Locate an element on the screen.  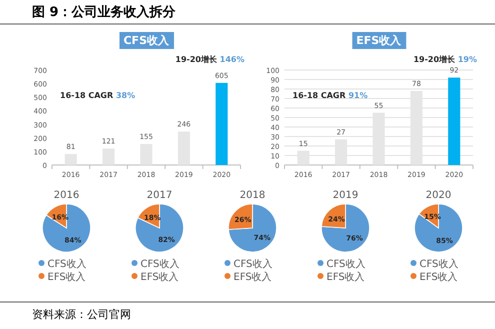
chart-title: 2020 is located at coordinates (439, 195).